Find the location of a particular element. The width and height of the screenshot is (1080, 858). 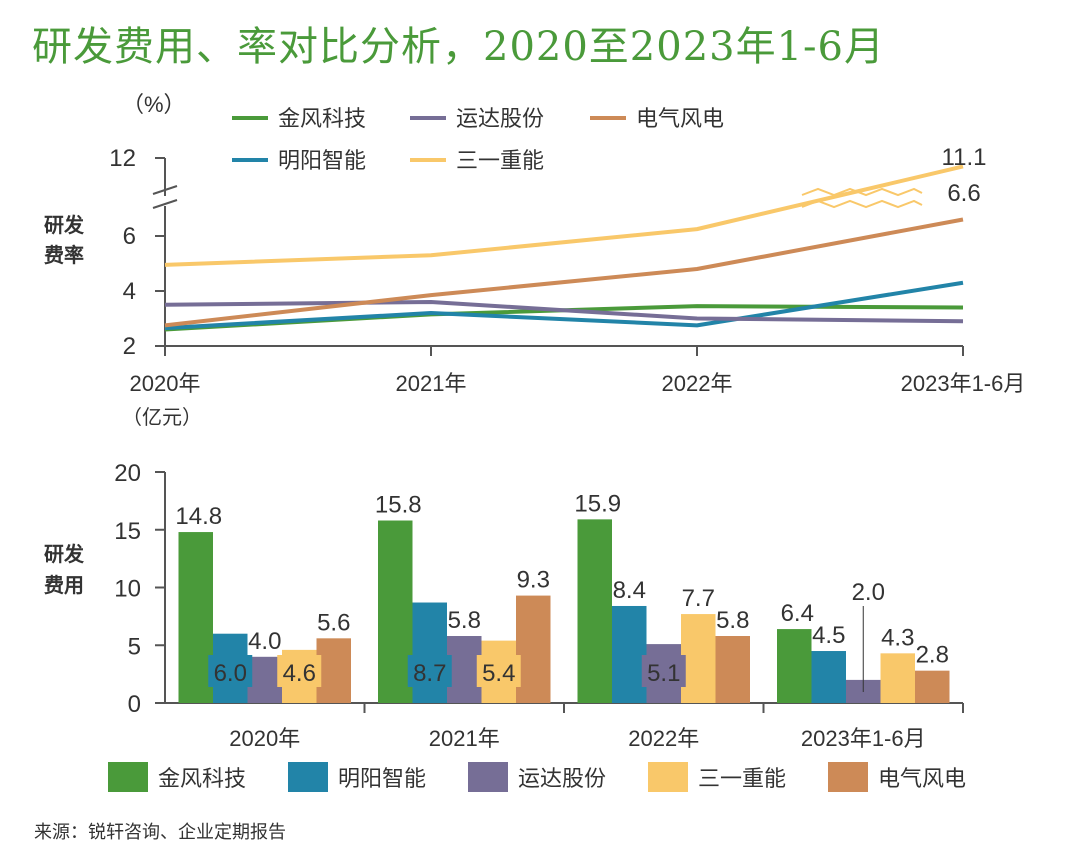

bar-data-label: 2.8 is located at coordinates (932, 655).